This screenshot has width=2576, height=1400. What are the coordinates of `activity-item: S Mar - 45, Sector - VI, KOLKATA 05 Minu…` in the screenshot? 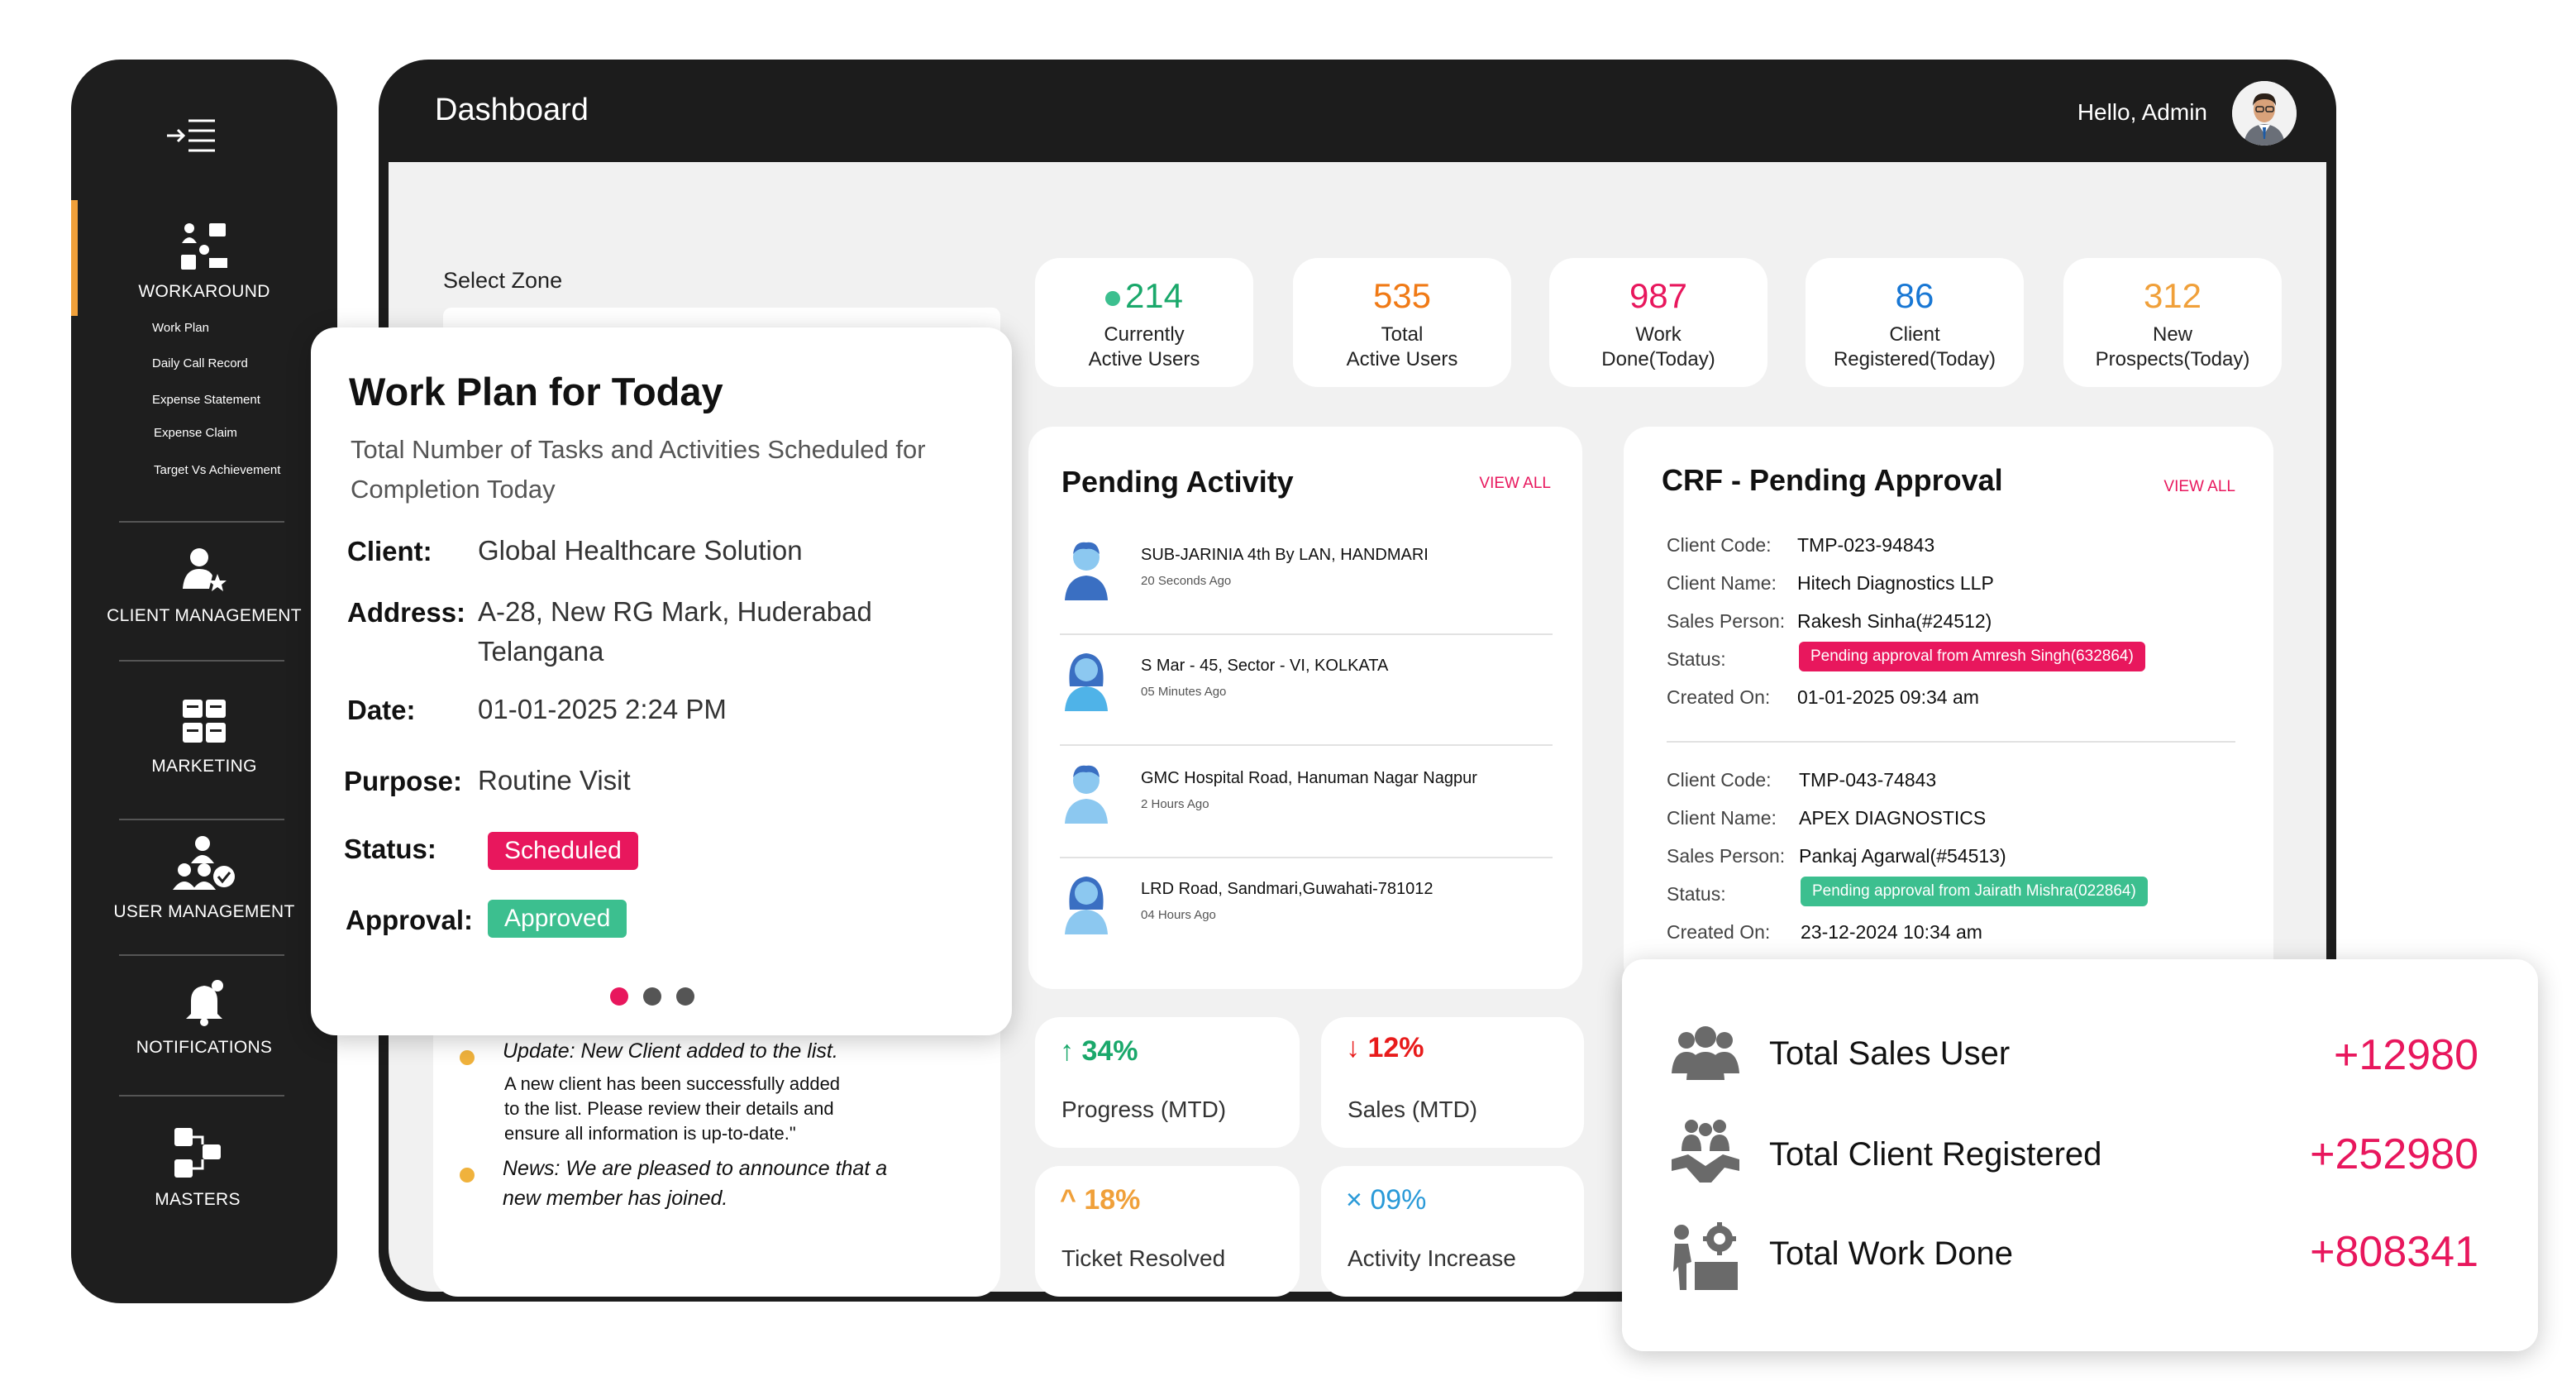 It's located at (1306, 690).